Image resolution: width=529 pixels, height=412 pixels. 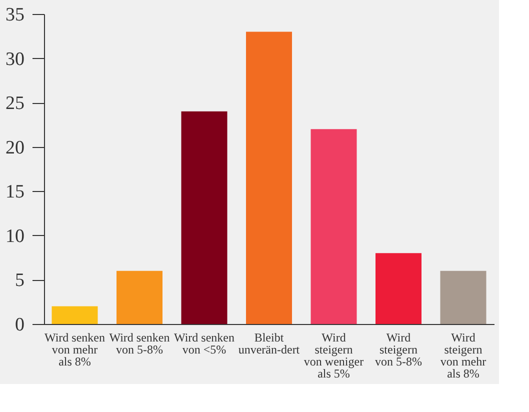 I want to click on x-tick-label: Wird steigern von weniger als 5%, so click(x=334, y=355).